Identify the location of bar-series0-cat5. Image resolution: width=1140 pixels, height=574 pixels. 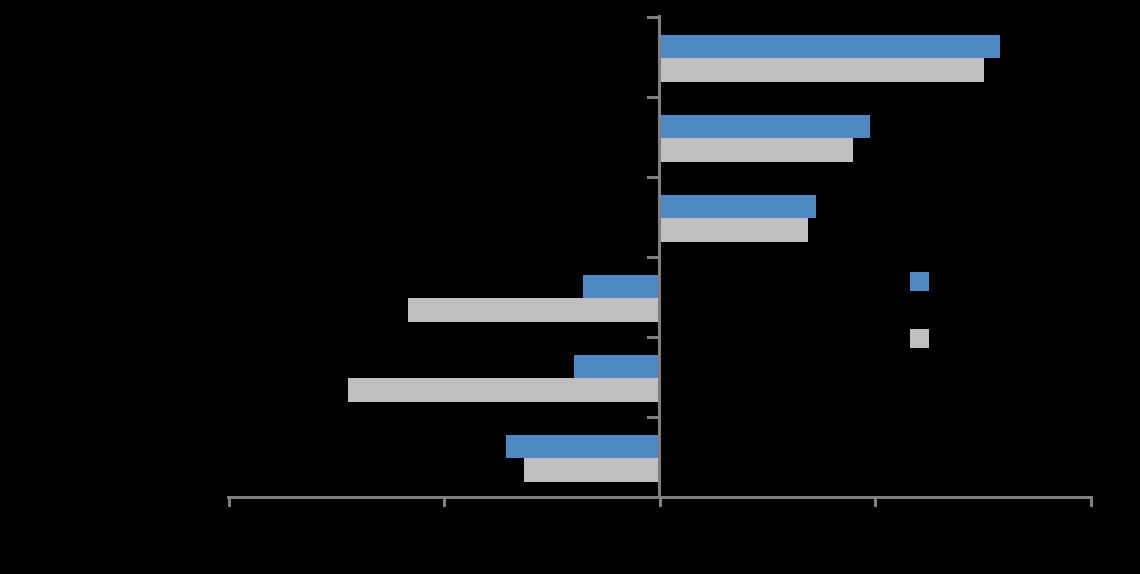
(583, 446).